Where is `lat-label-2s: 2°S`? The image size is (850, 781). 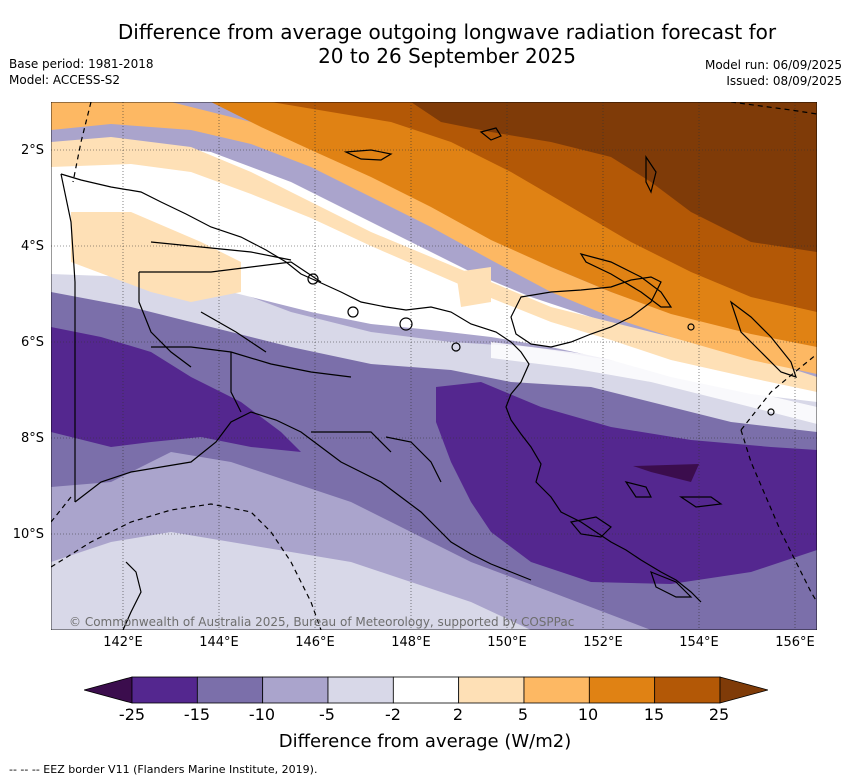 lat-label-2s: 2°S is located at coordinates (32, 150).